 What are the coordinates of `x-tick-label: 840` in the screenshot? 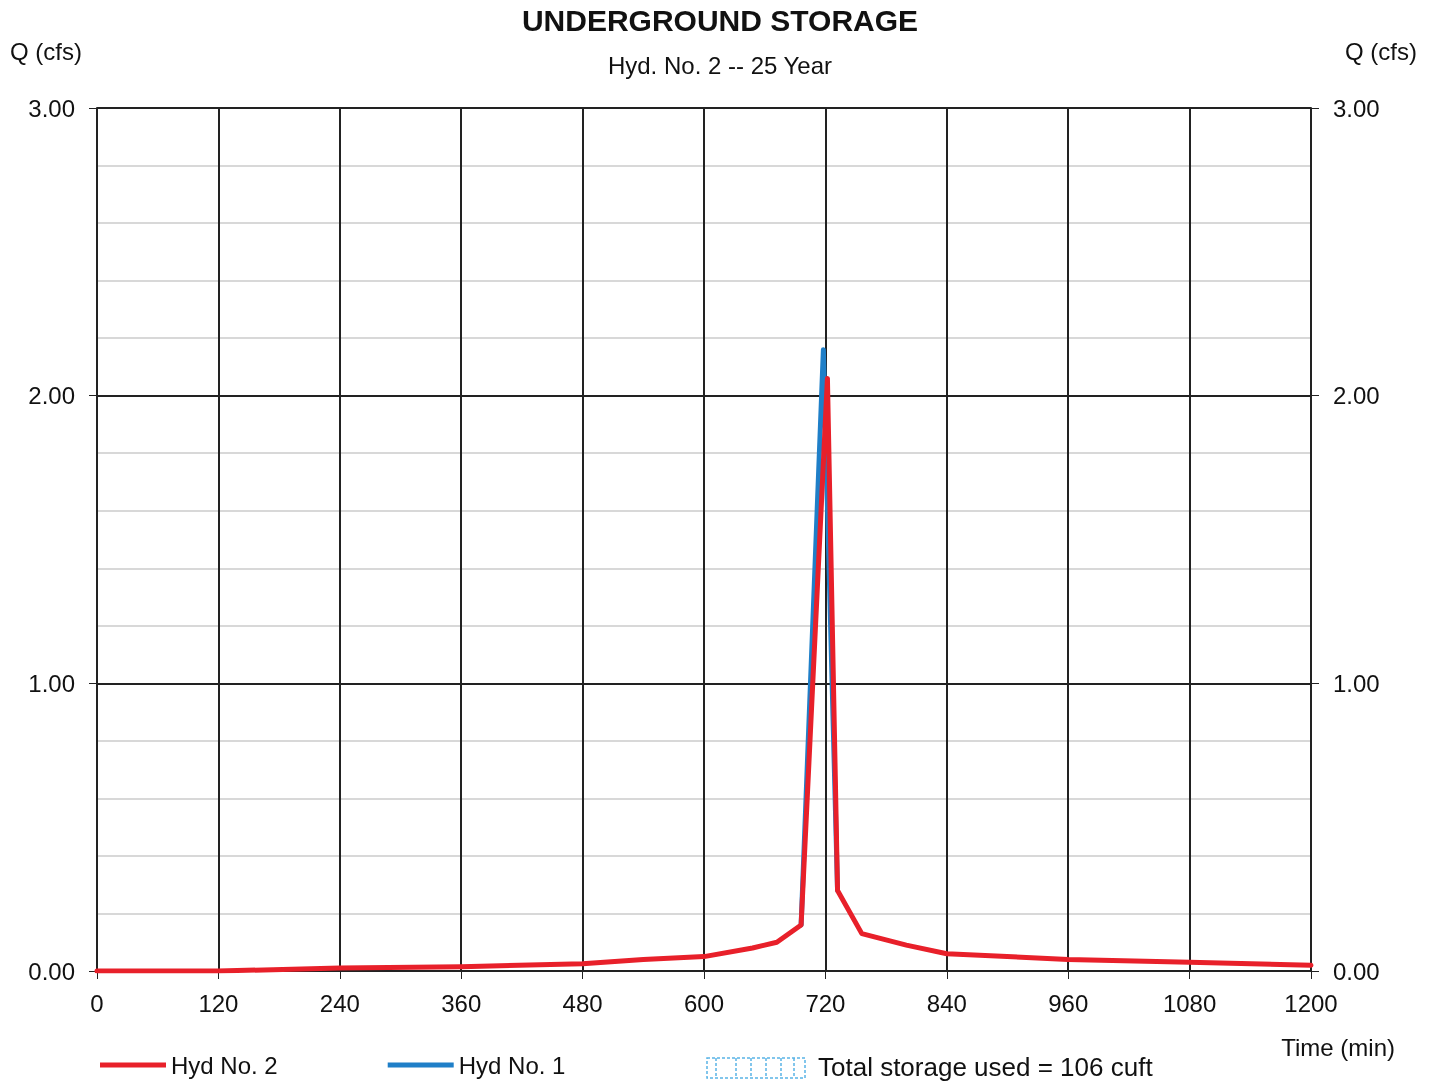 It's located at (946, 1003).